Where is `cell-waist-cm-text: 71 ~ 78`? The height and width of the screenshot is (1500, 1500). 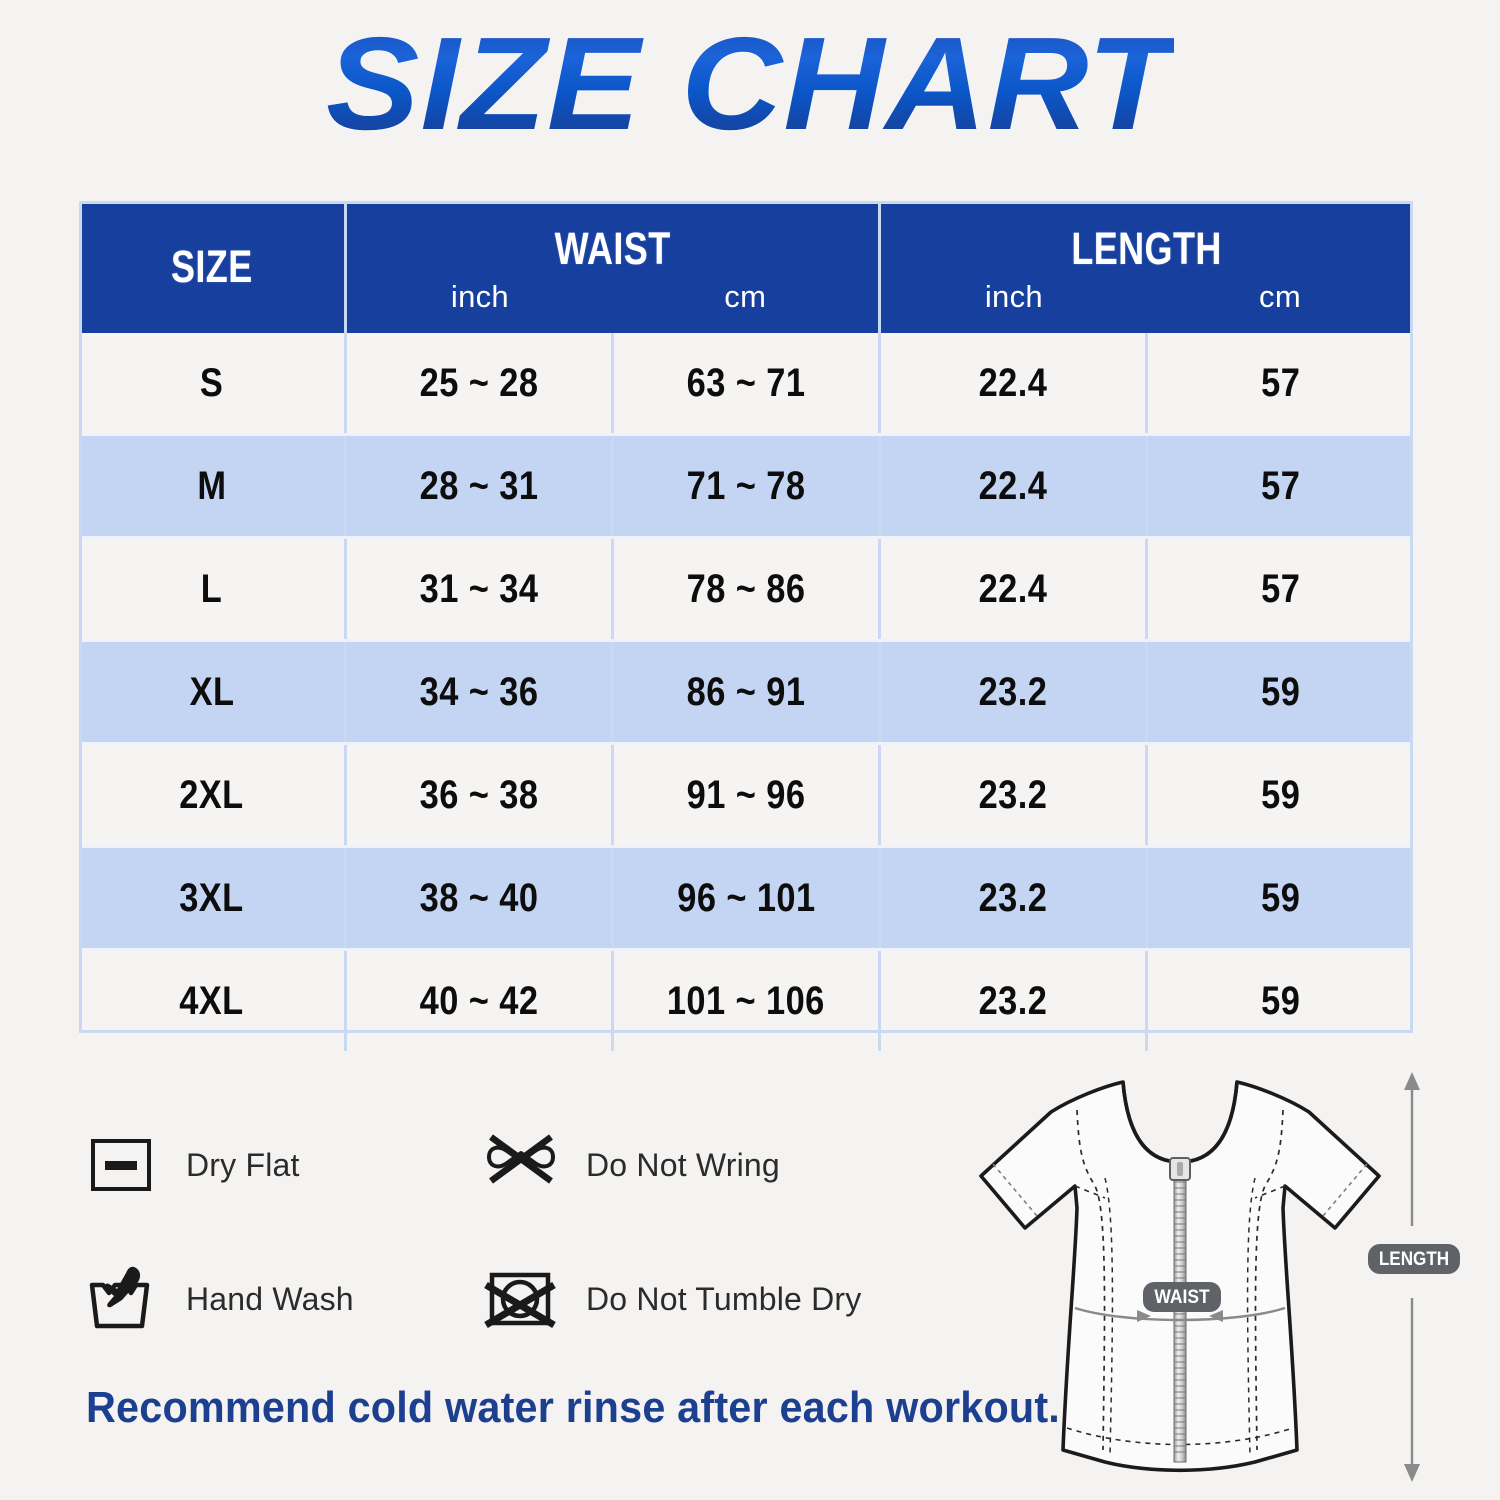 cell-waist-cm-text: 71 ~ 78 is located at coordinates (746, 485).